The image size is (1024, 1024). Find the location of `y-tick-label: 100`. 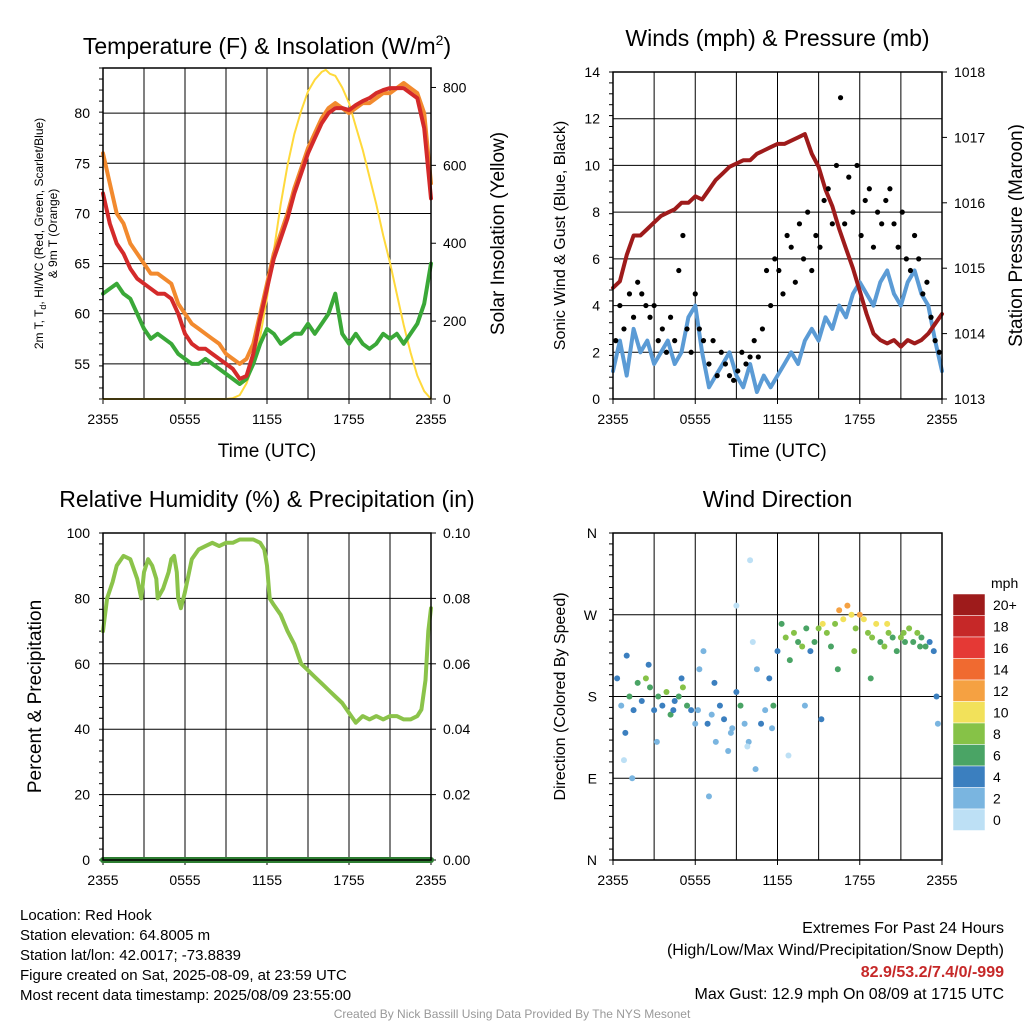

y-tick-label: 100 is located at coordinates (79, 533).